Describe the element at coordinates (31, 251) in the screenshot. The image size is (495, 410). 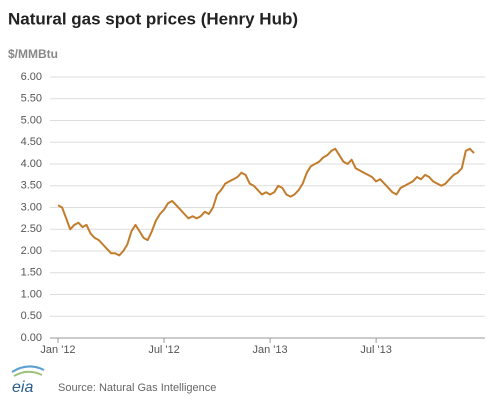
I see `y-tick-label: 2.00` at that location.